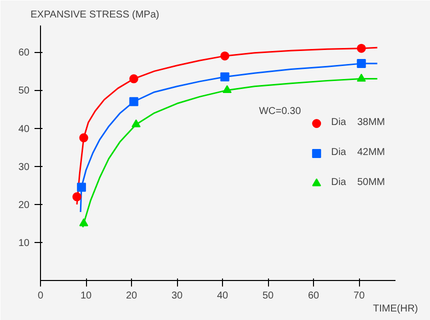 The height and width of the screenshot is (320, 430). I want to click on legend-label: Dia 50MM, so click(358, 182).